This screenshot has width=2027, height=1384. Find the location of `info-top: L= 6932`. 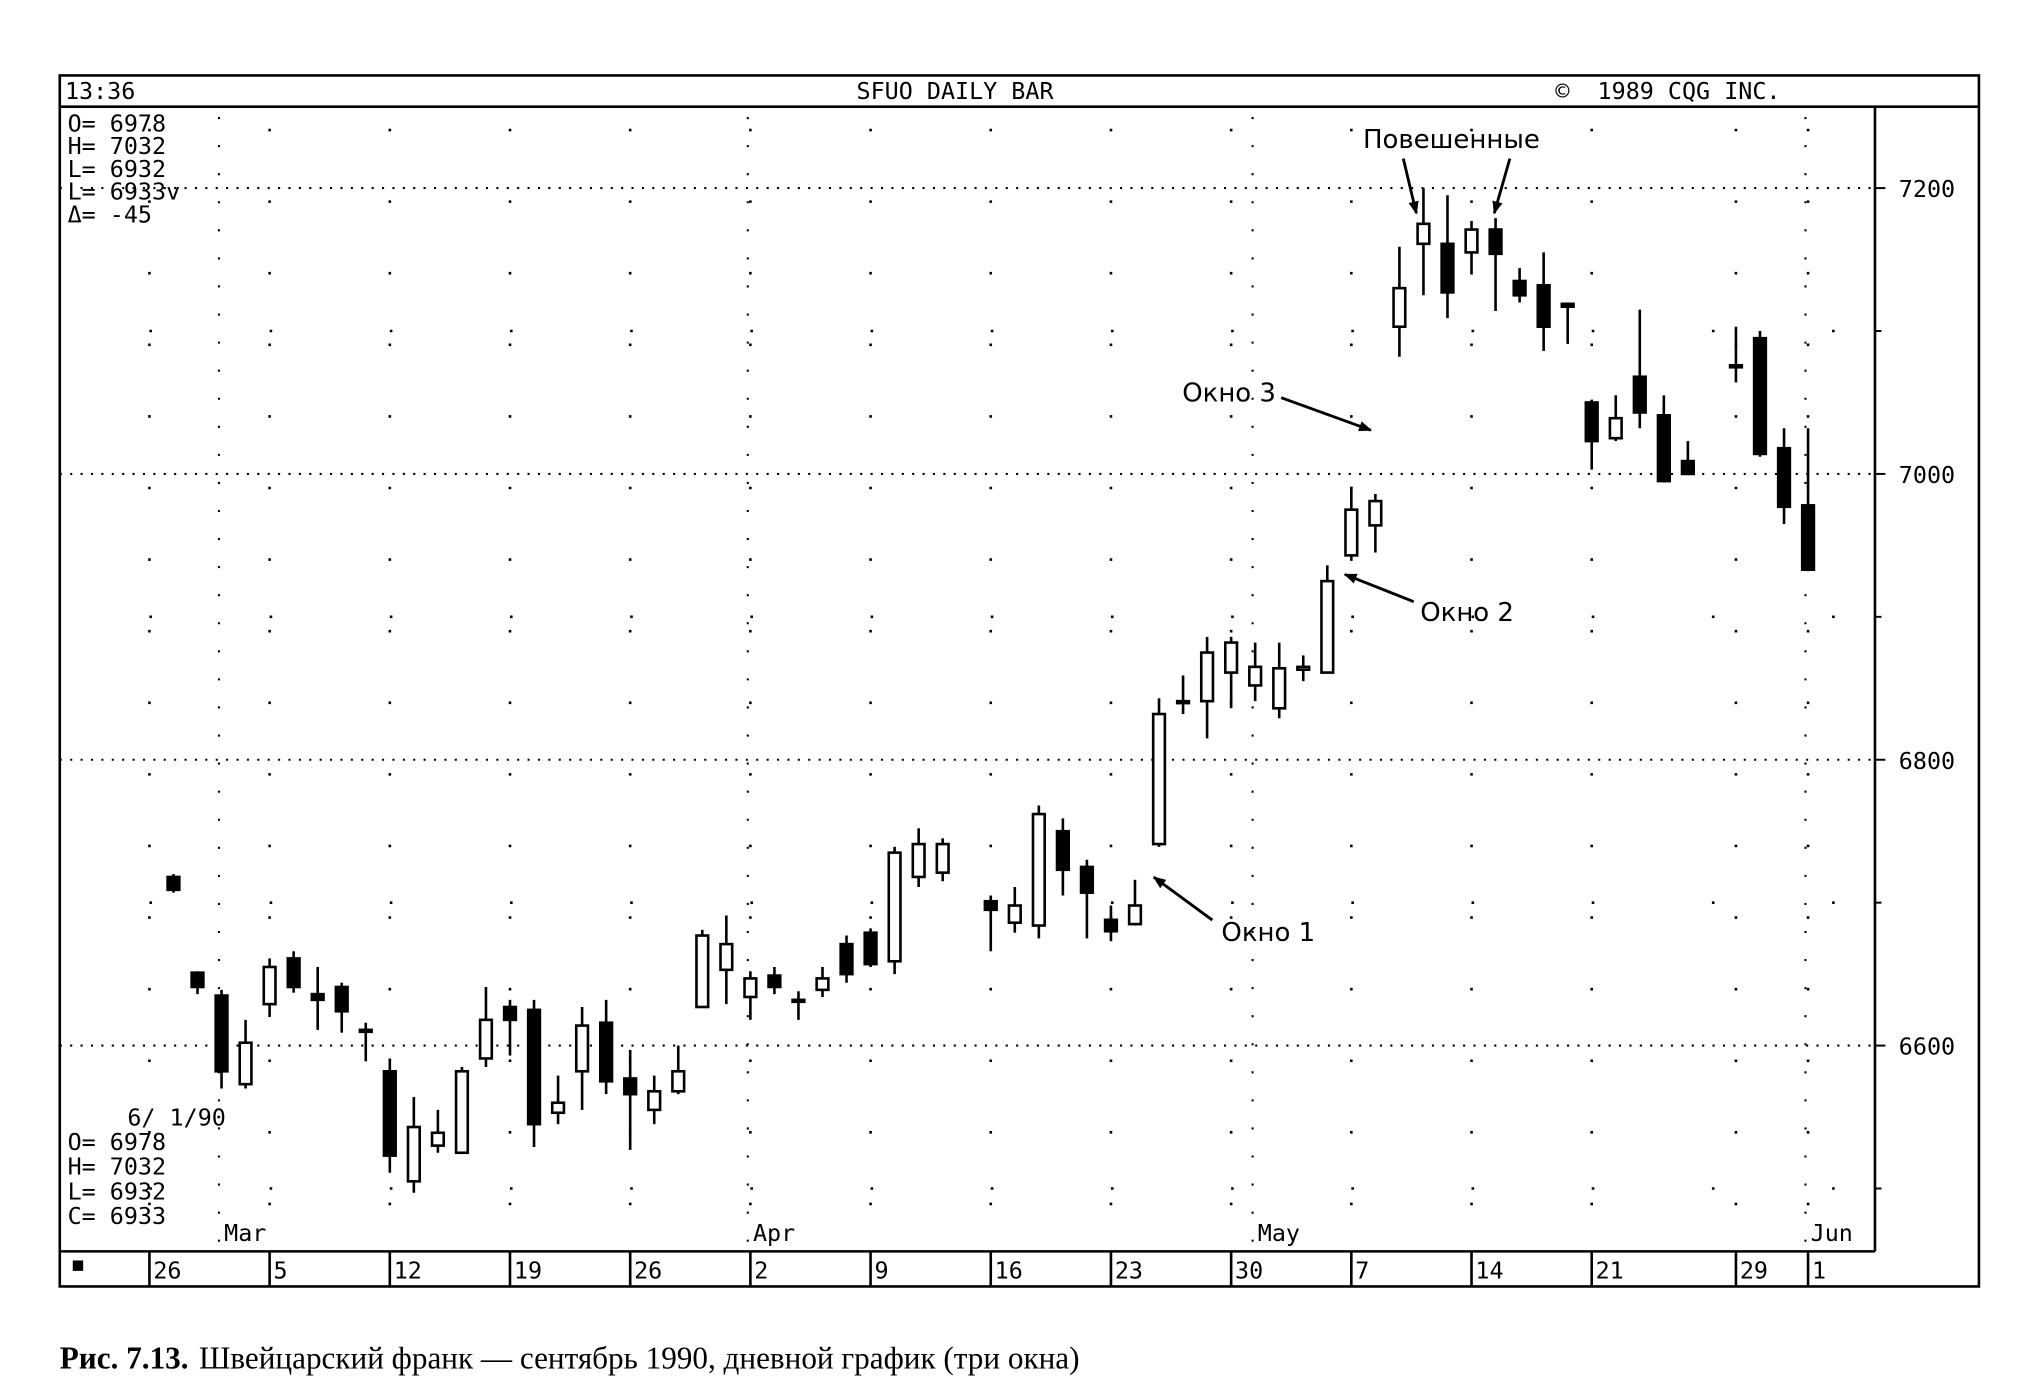

info-top: L= 6932 is located at coordinates (117, 169).